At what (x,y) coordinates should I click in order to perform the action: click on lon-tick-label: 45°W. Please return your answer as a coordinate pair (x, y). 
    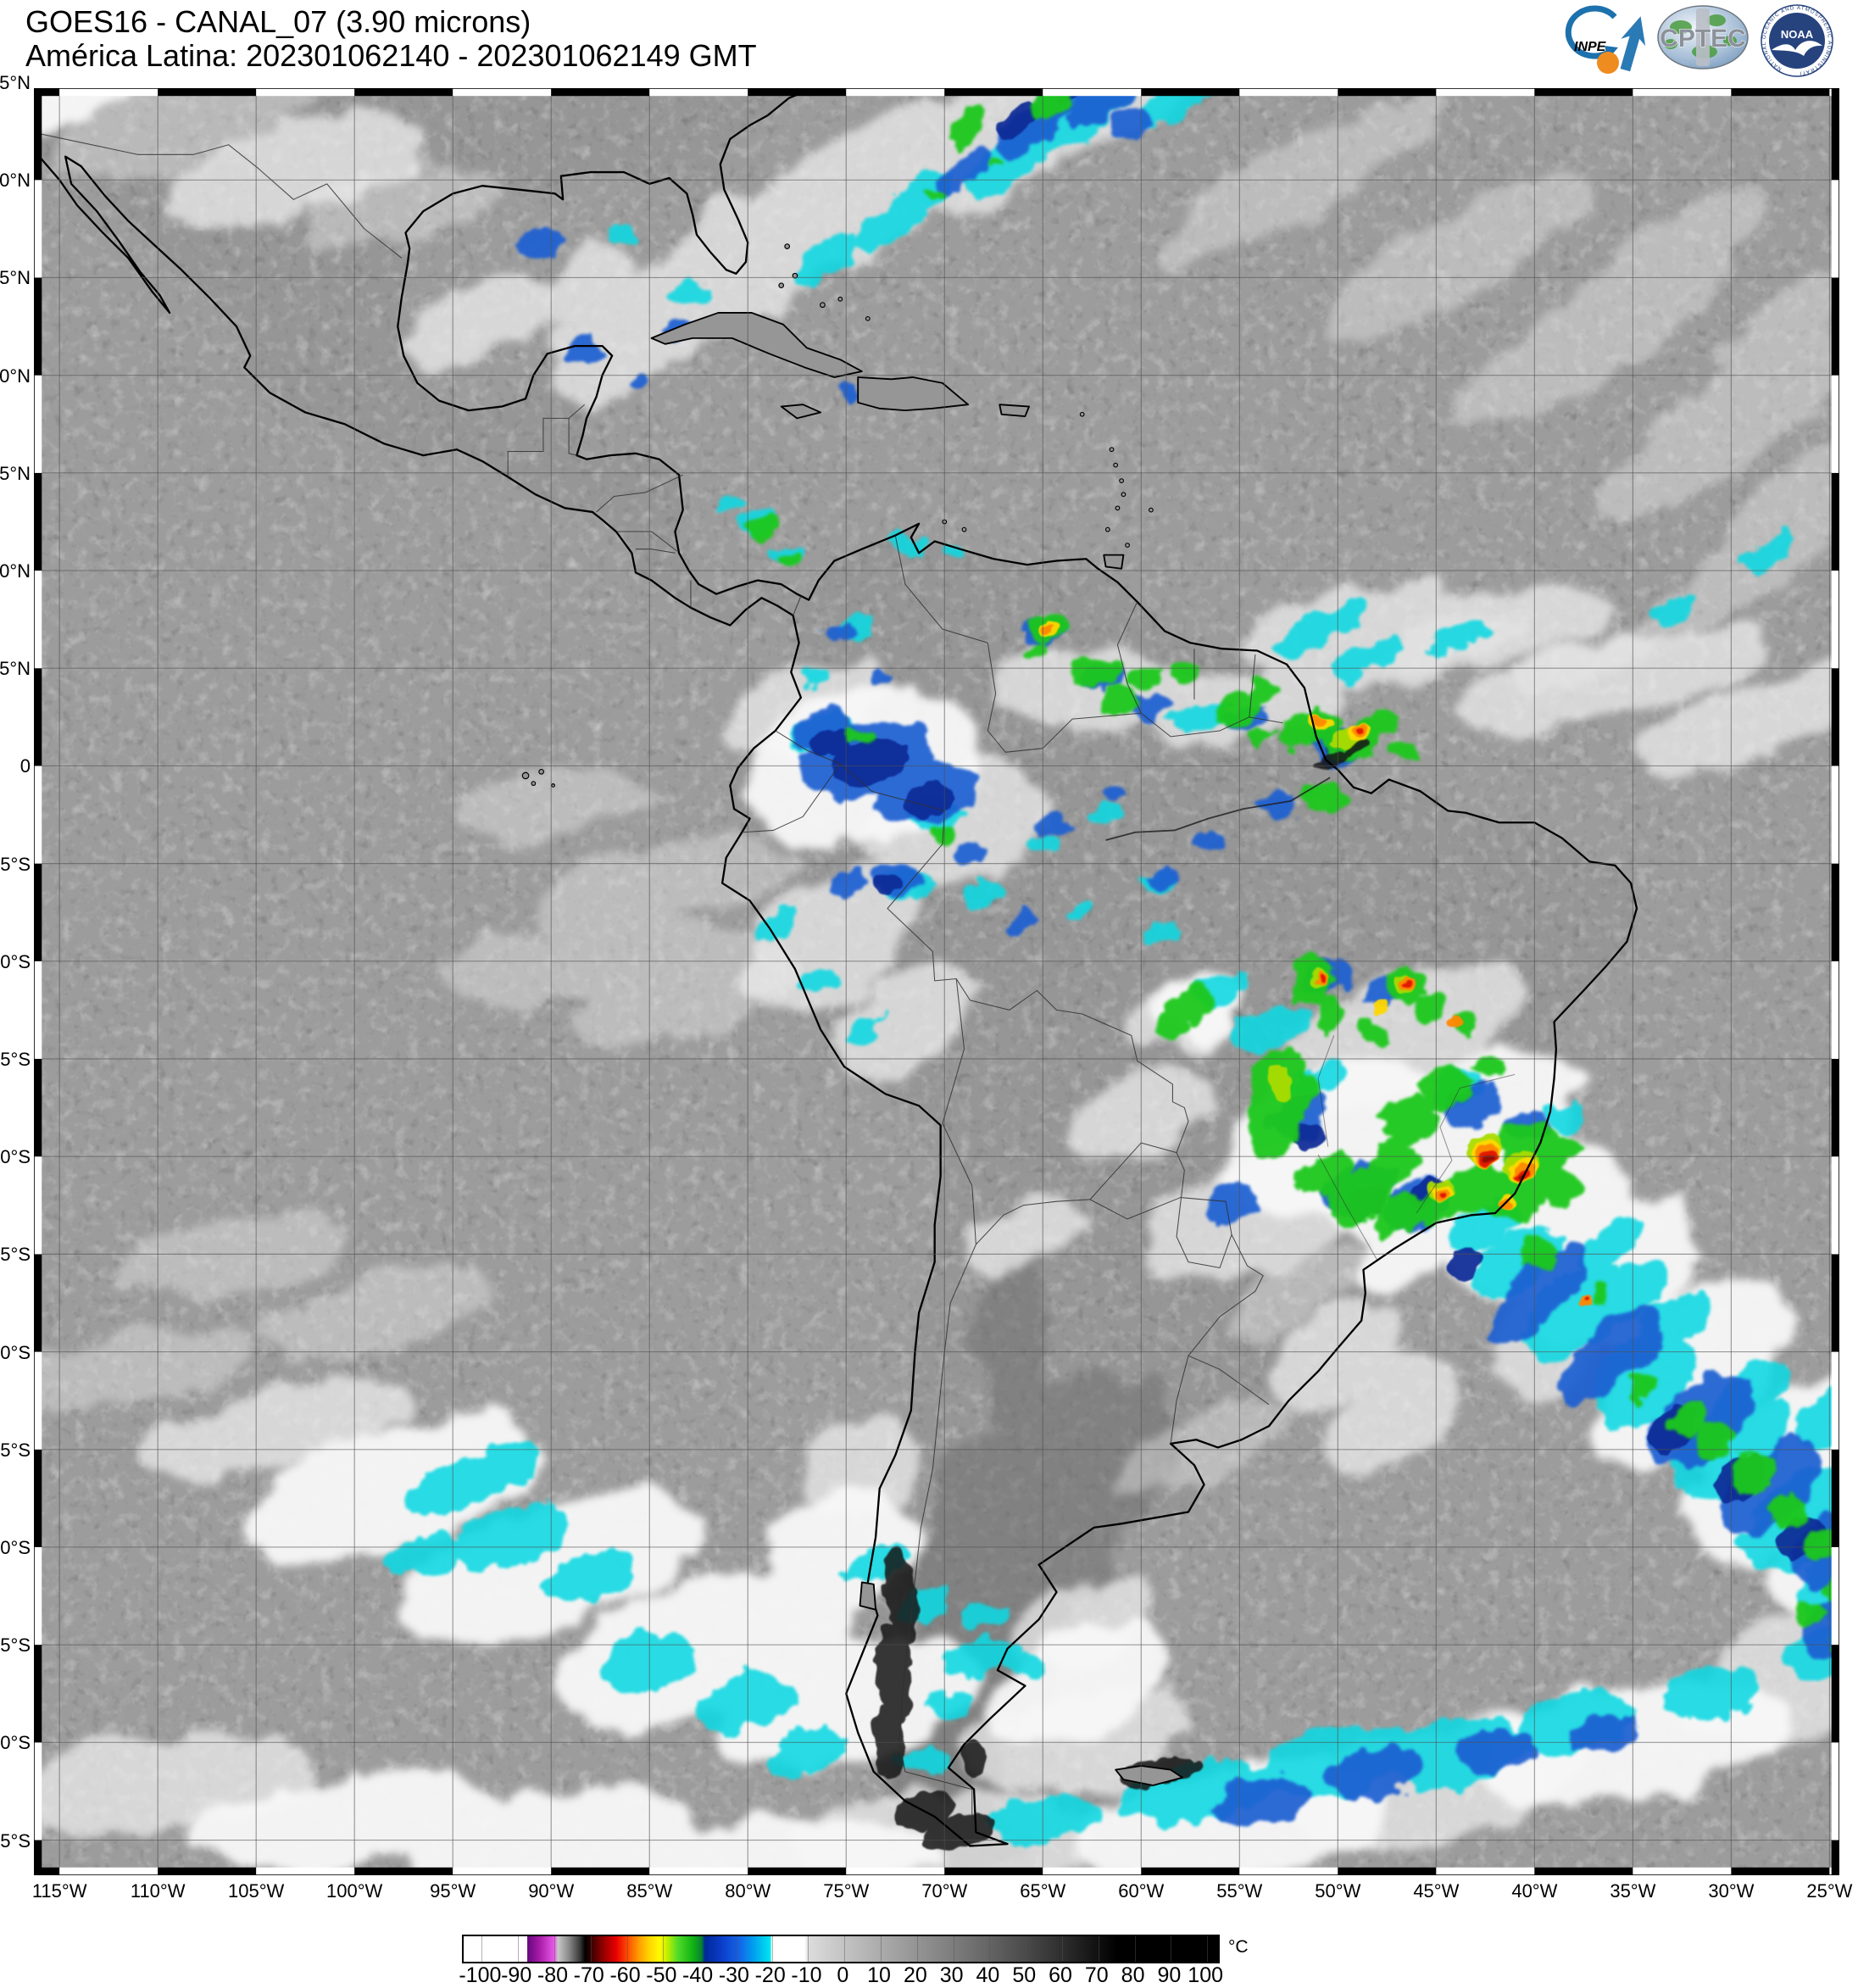
    Looking at the image, I should click on (1436, 1891).